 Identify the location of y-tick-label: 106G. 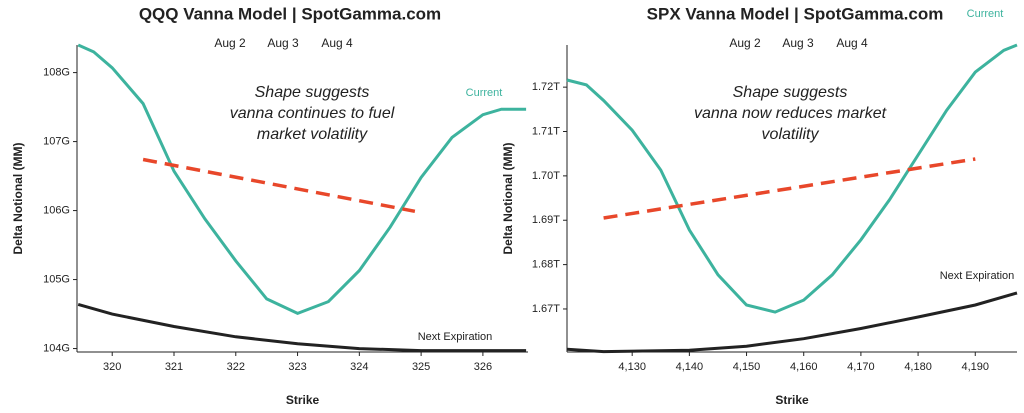
(56, 210).